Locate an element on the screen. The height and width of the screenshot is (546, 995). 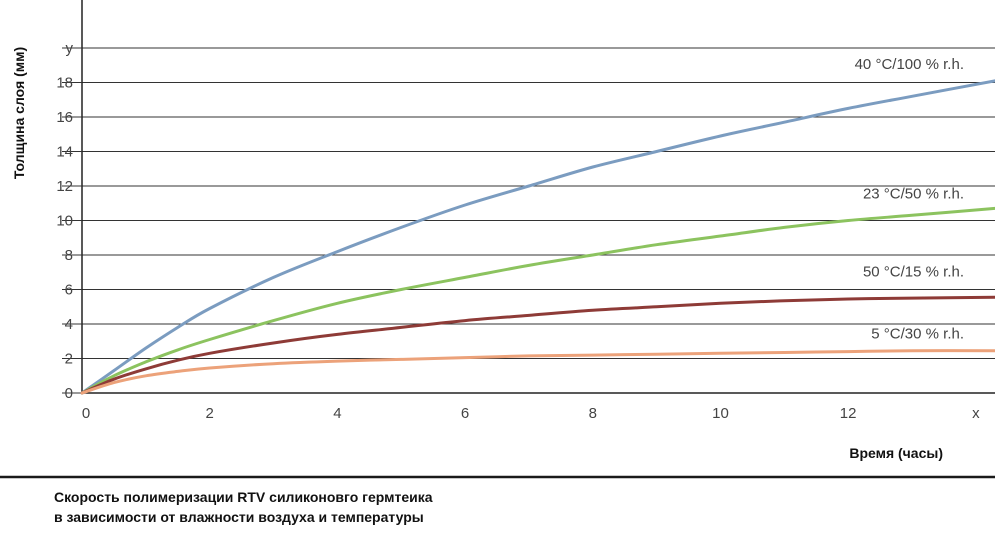
series-label: 50 °C/15 % r.h. is located at coordinates (913, 271).